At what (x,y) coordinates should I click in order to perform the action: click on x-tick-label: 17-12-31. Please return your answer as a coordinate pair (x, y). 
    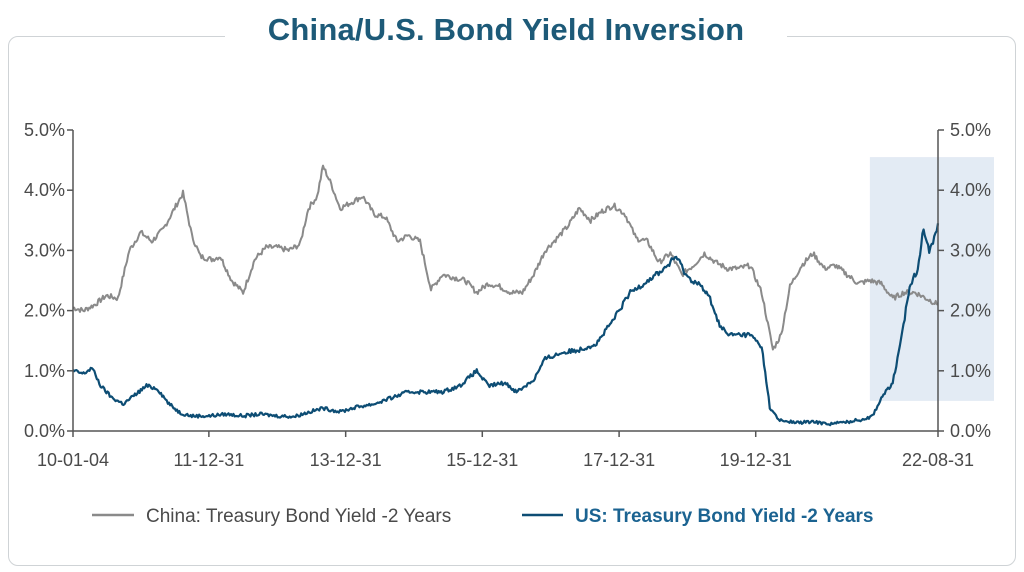
    Looking at the image, I should click on (619, 460).